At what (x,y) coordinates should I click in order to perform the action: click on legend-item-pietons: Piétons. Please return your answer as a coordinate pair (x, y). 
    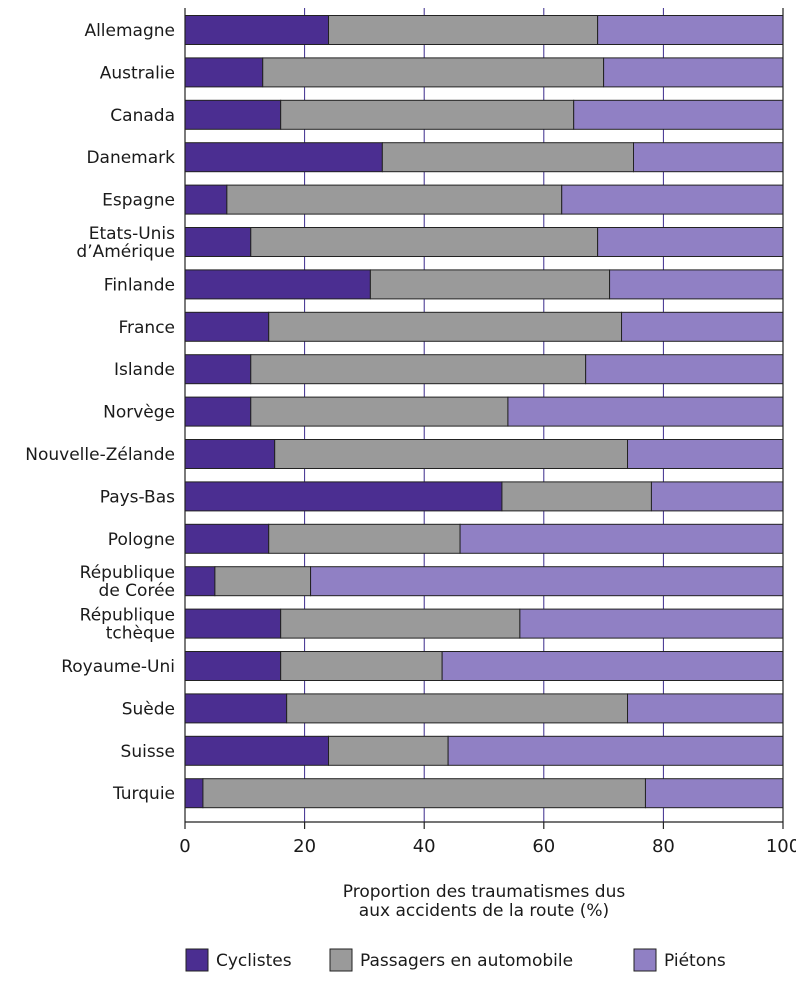
    Looking at the image, I should click on (679, 960).